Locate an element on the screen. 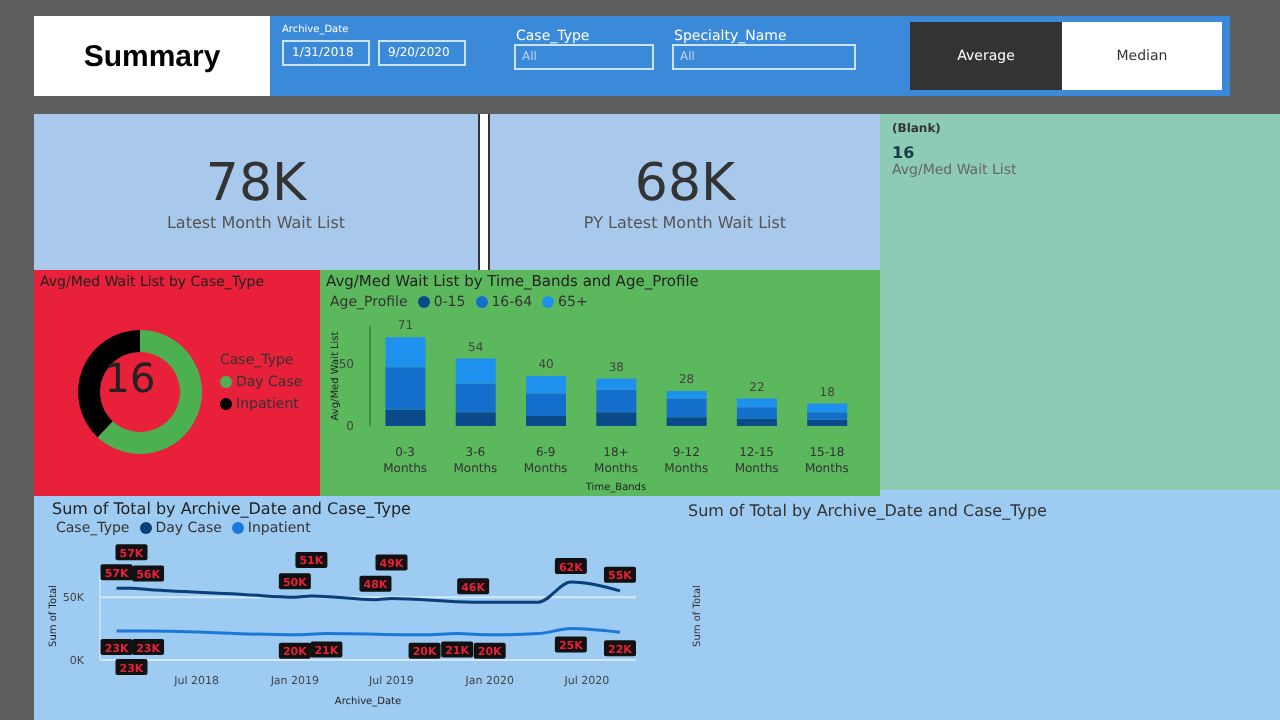  text: PY Latest Month Wait List is located at coordinates (685, 222).